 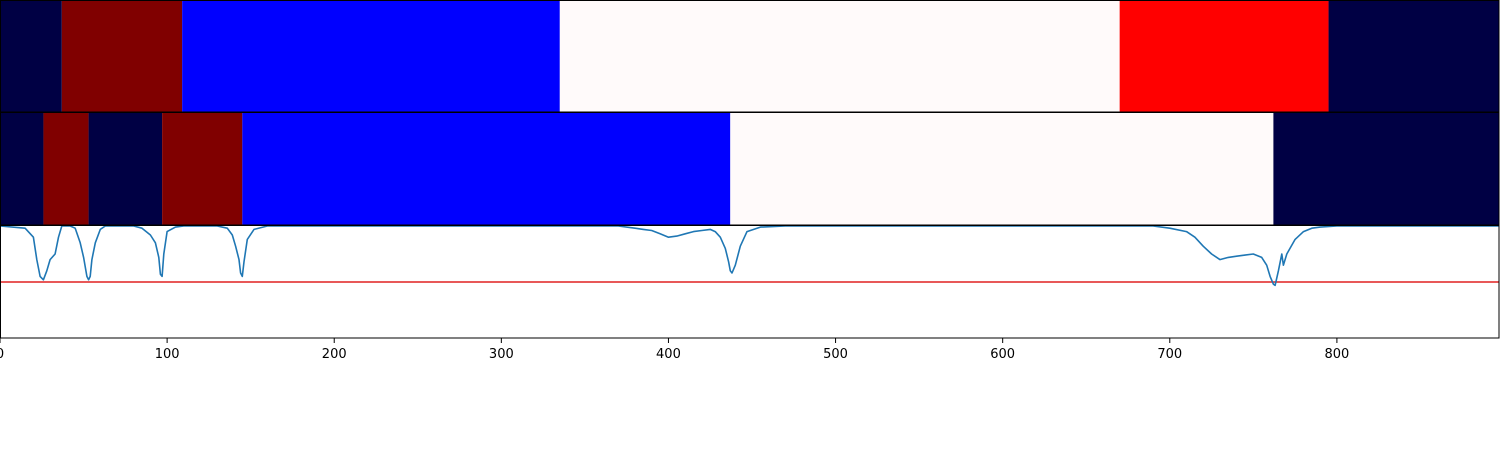 I want to click on x-tick-label: 0, so click(x=2, y=354).